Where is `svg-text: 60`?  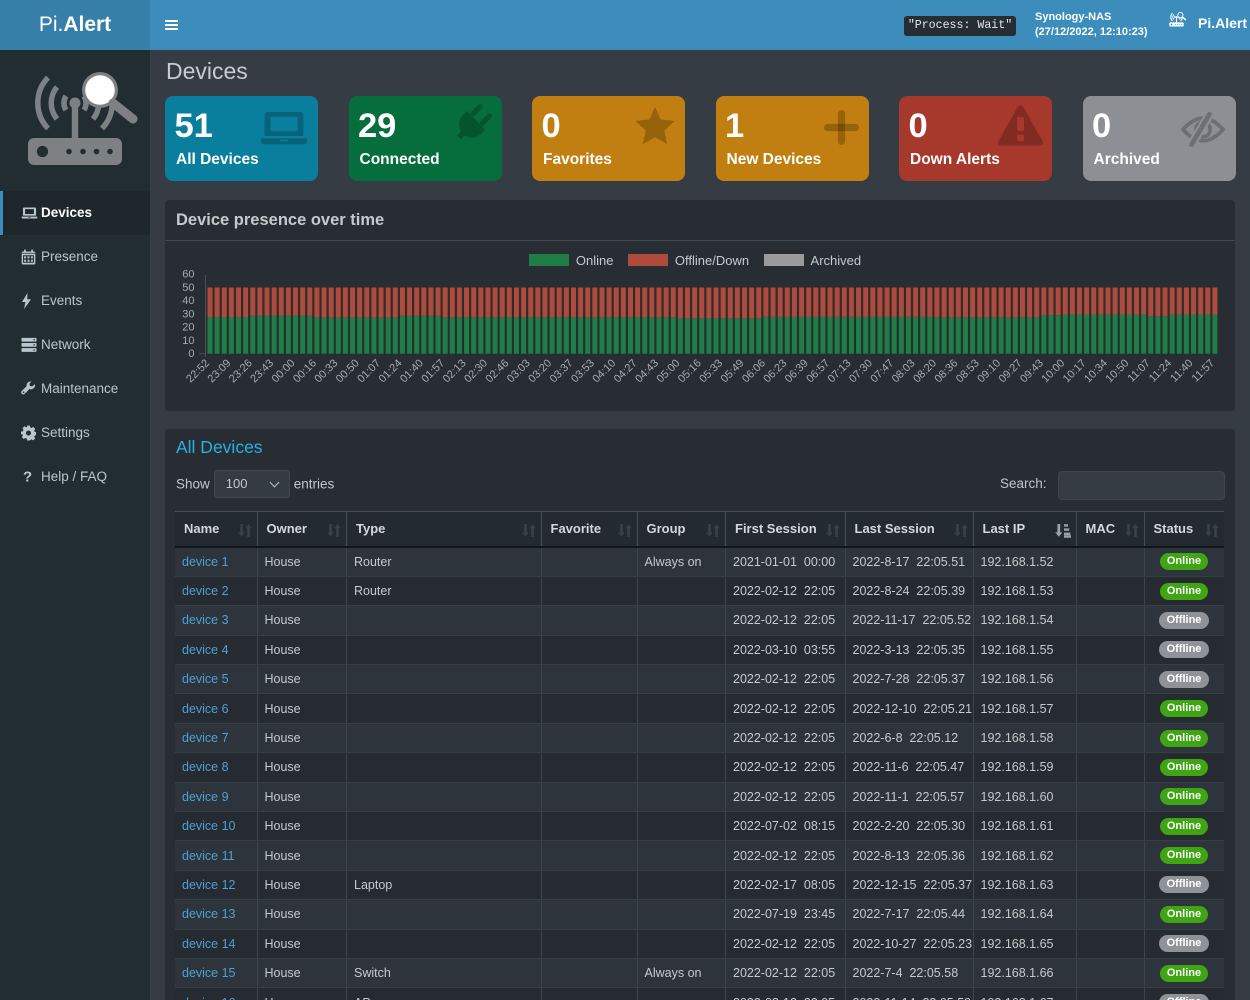
svg-text: 60 is located at coordinates (188, 275).